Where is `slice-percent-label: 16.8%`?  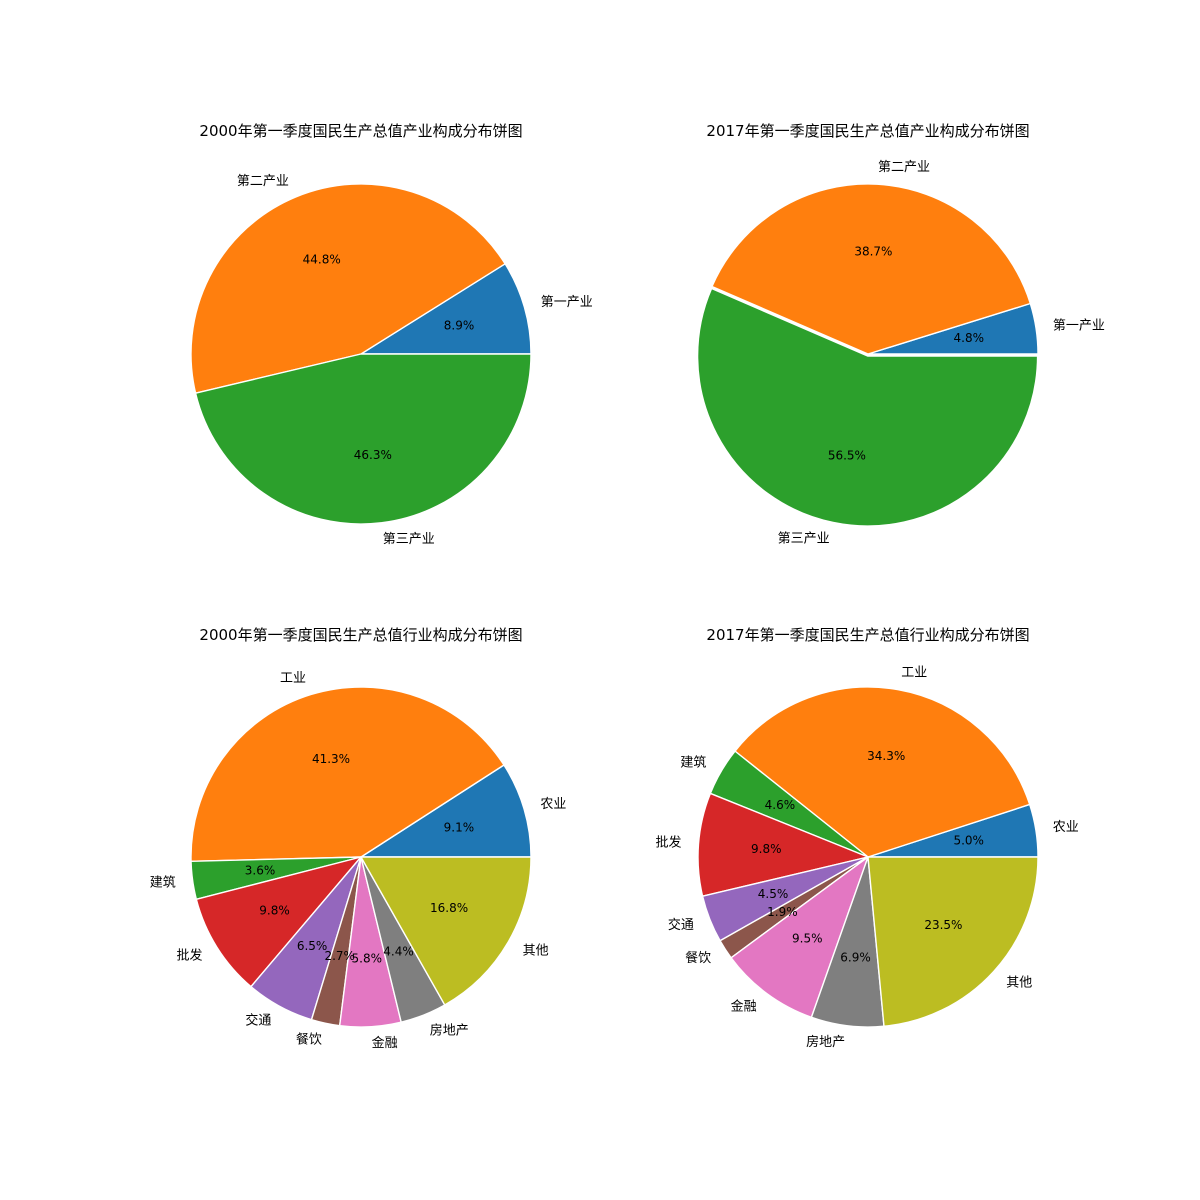 slice-percent-label: 16.8% is located at coordinates (449, 908).